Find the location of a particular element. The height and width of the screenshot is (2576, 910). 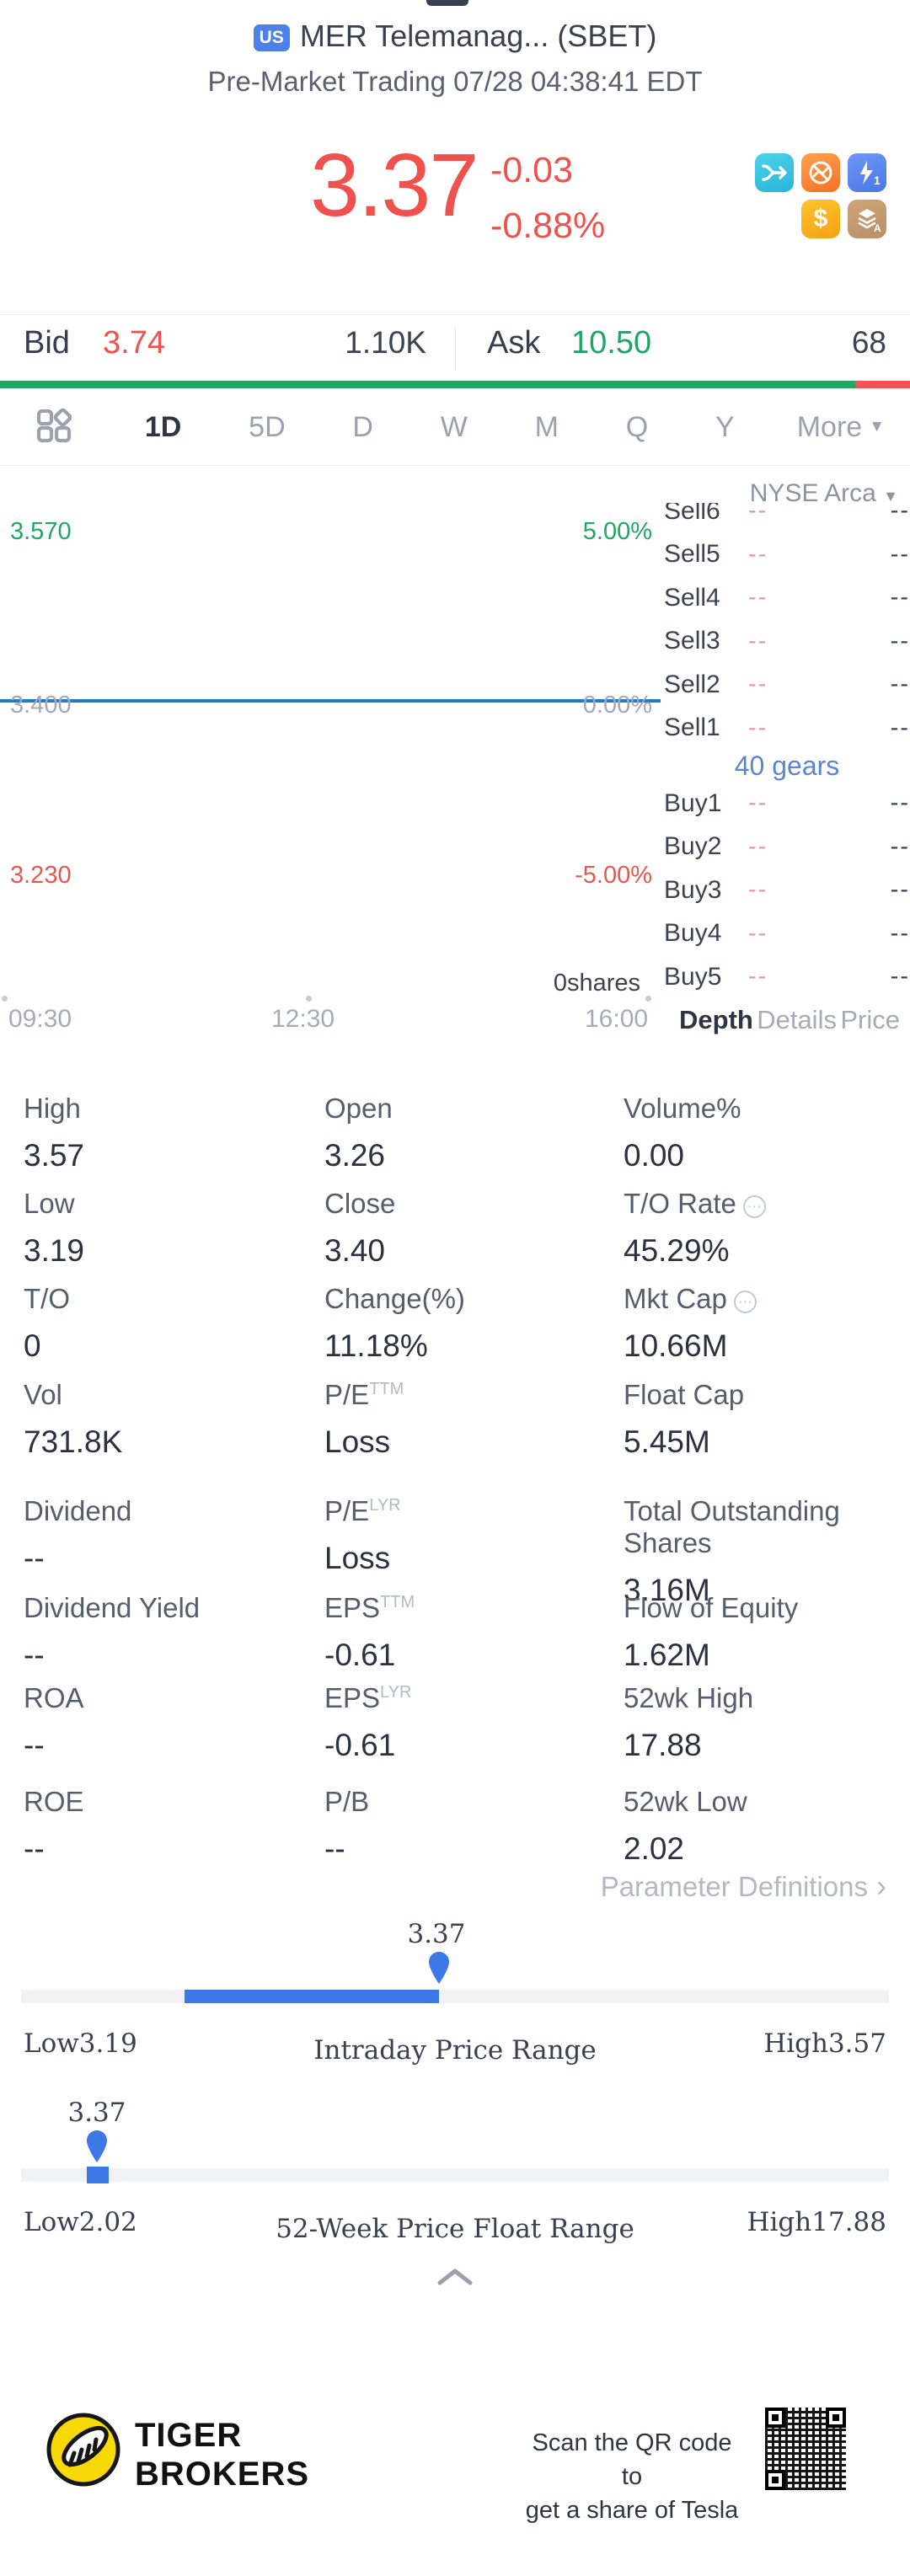

stat-label: T/O Rate ⋯ is located at coordinates (695, 1204).